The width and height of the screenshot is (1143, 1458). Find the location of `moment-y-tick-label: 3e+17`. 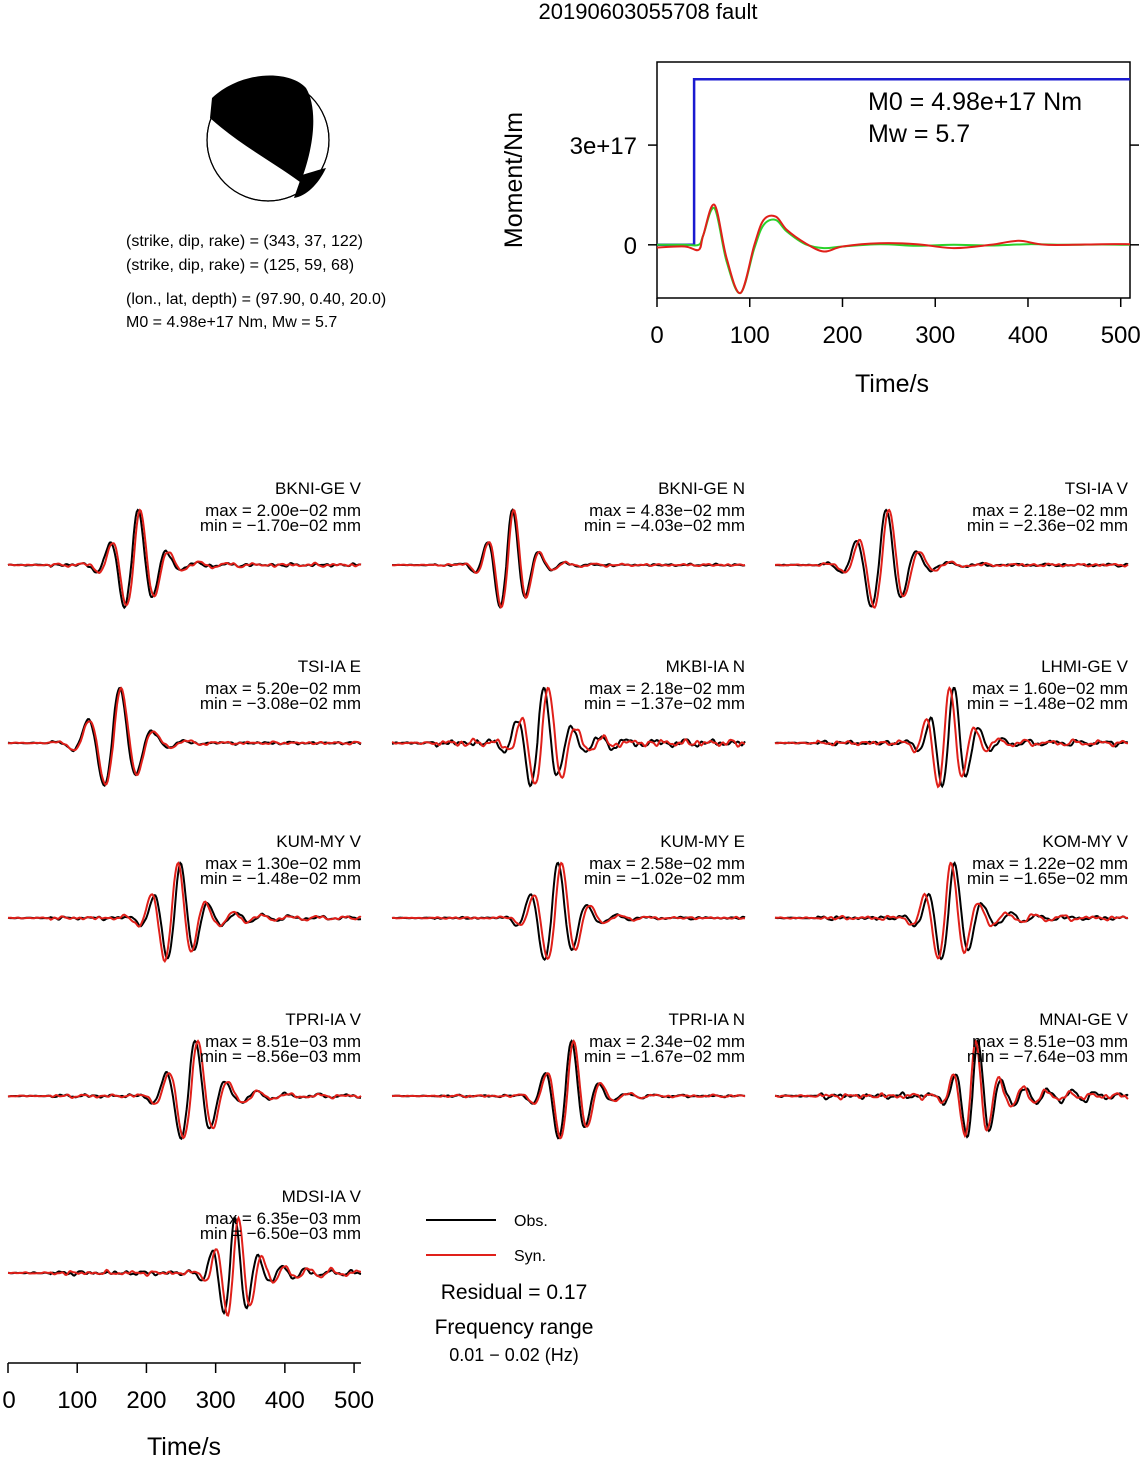

moment-y-tick-label: 3e+17 is located at coordinates (603, 146).